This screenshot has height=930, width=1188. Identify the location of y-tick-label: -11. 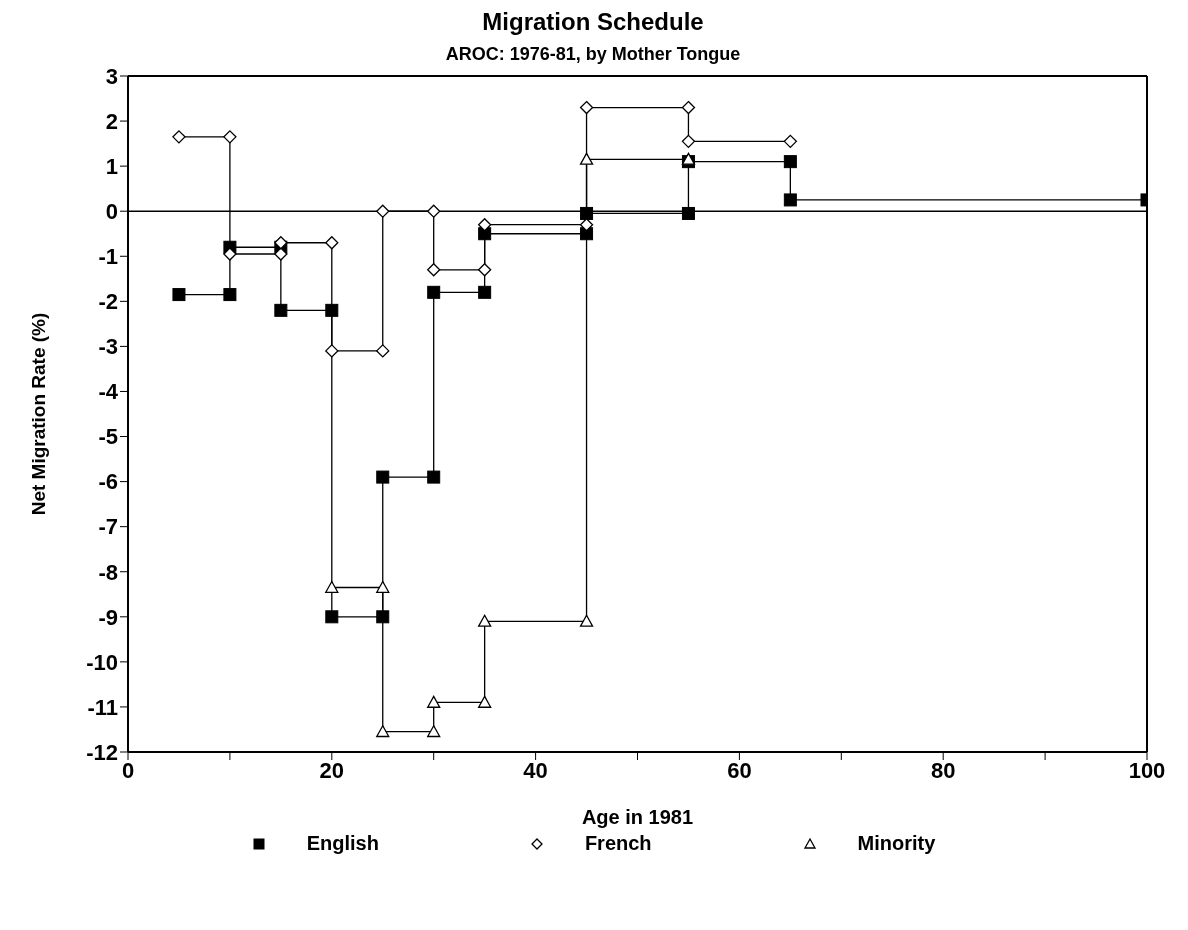
(102, 707).